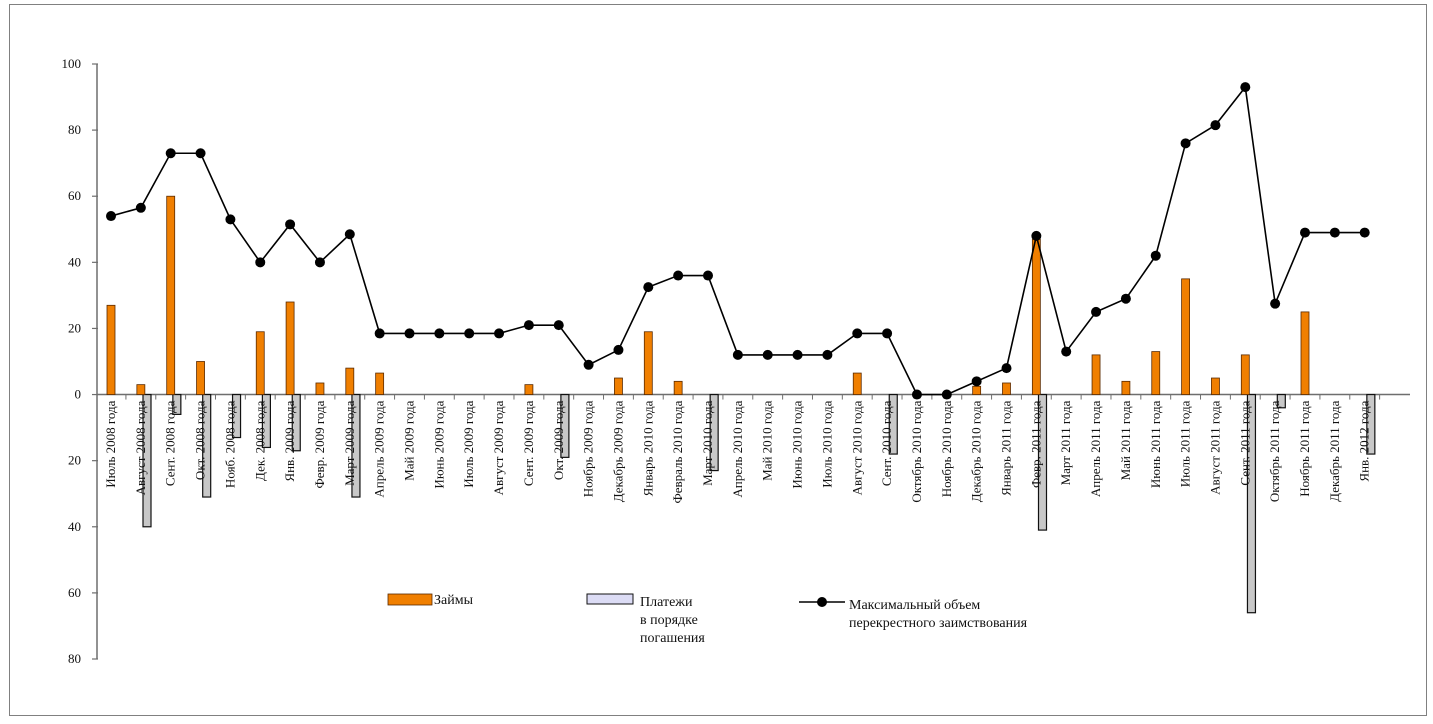  What do you see at coordinates (946, 448) in the screenshot?
I see `x-category-label: Ноябрь 2010 года` at bounding box center [946, 448].